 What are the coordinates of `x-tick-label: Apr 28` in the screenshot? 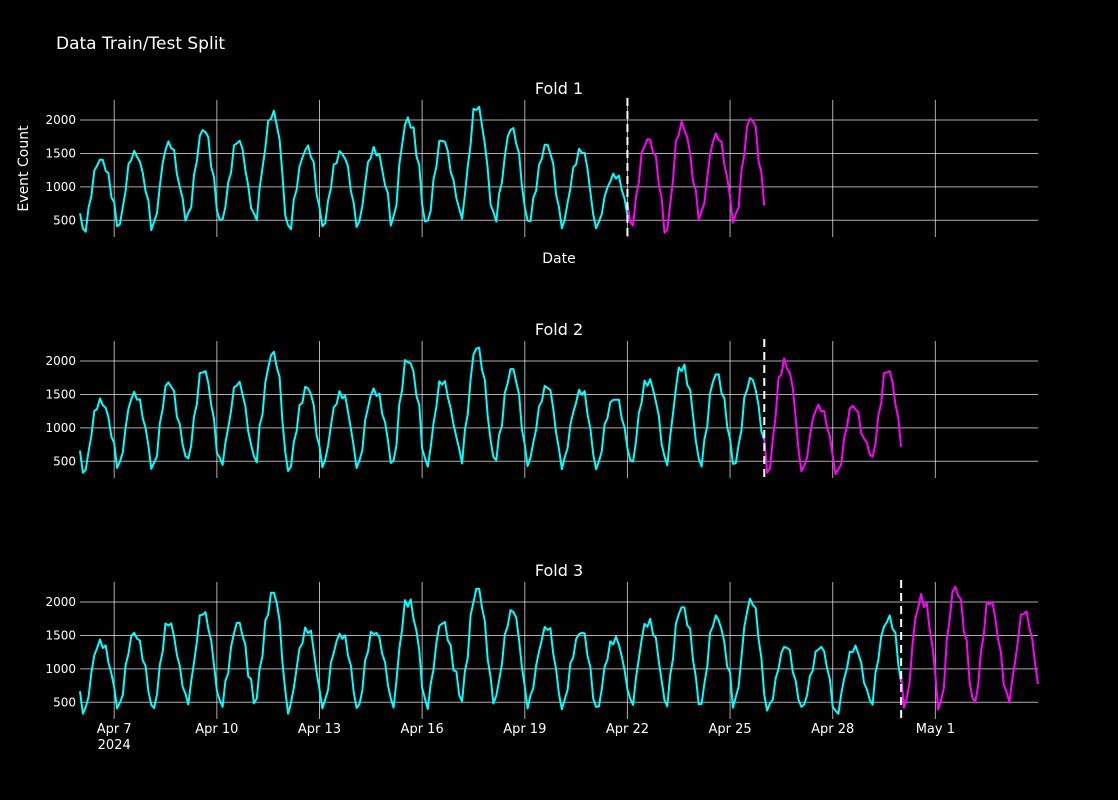 It's located at (832, 729).